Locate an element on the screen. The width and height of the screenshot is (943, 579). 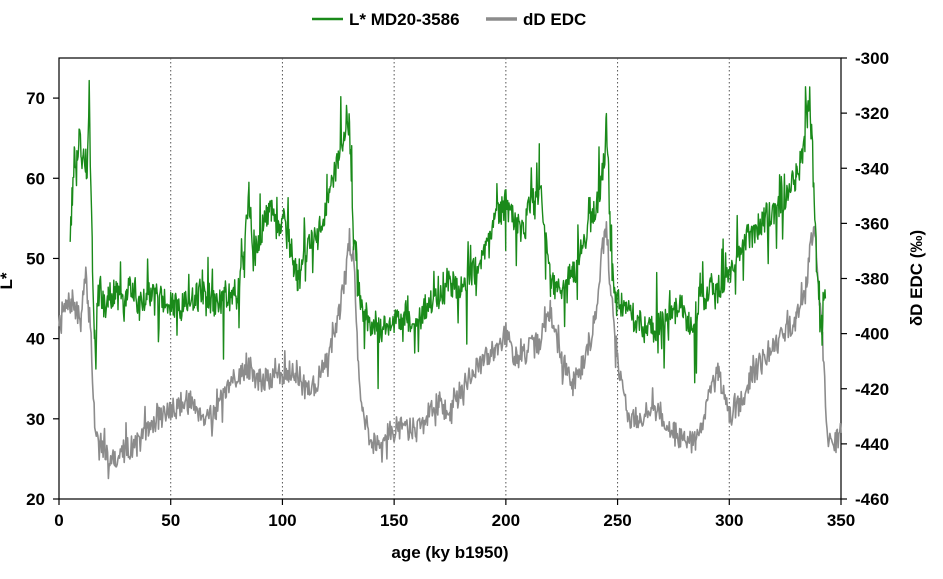
x-axis-title: age (ky b1950) is located at coordinates (449, 552).